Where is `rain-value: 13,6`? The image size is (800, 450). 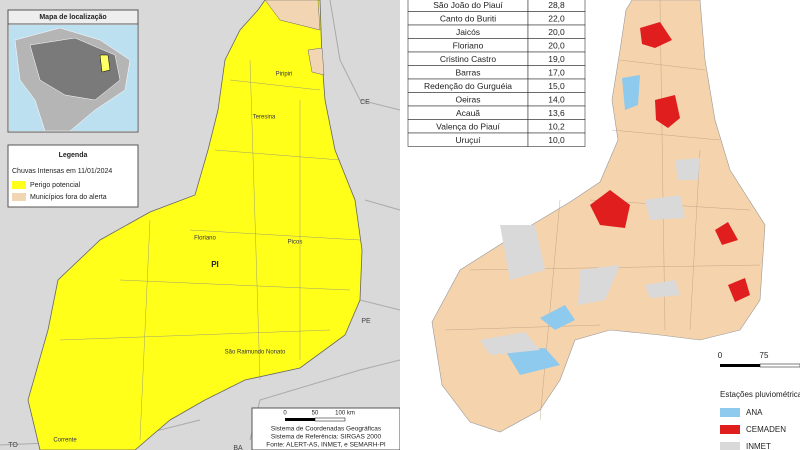
rain-value: 13,6 is located at coordinates (556, 113).